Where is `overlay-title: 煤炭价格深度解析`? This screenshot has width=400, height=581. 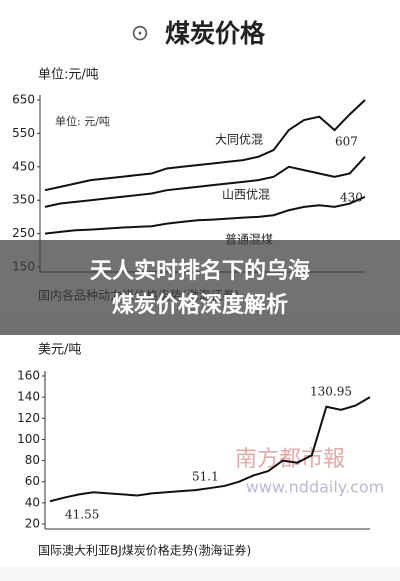
overlay-title: 煤炭价格深度解析 is located at coordinates (200, 305).